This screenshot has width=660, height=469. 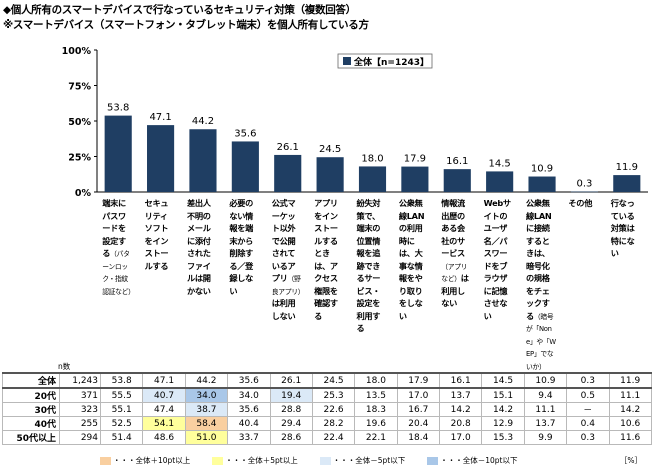 I want to click on table-cell: 15.3, so click(x=503, y=437).